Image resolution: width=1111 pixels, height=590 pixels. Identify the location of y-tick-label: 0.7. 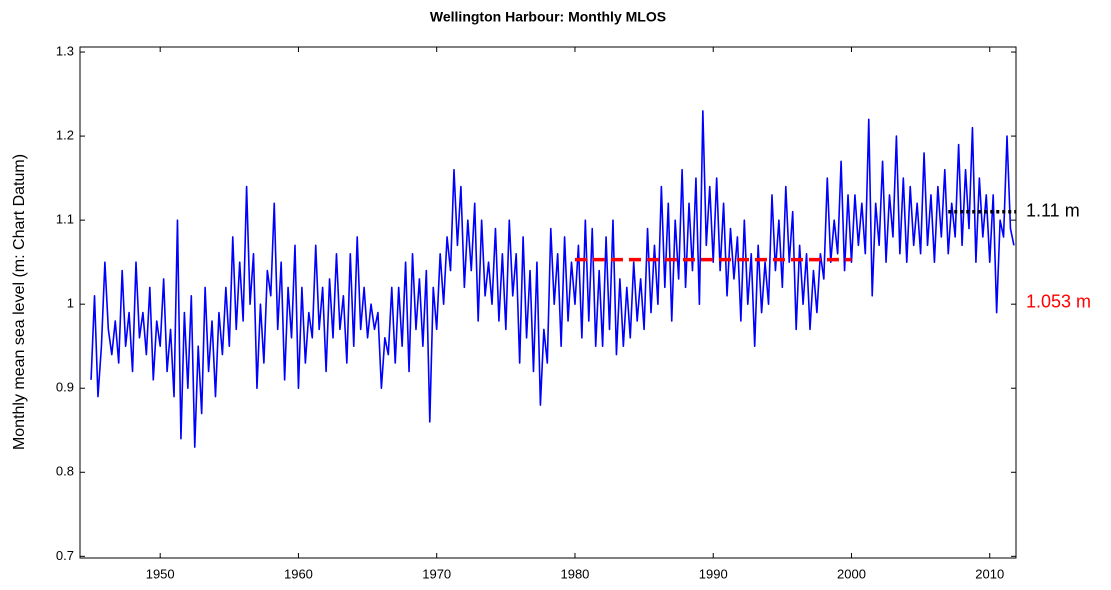
(65, 555).